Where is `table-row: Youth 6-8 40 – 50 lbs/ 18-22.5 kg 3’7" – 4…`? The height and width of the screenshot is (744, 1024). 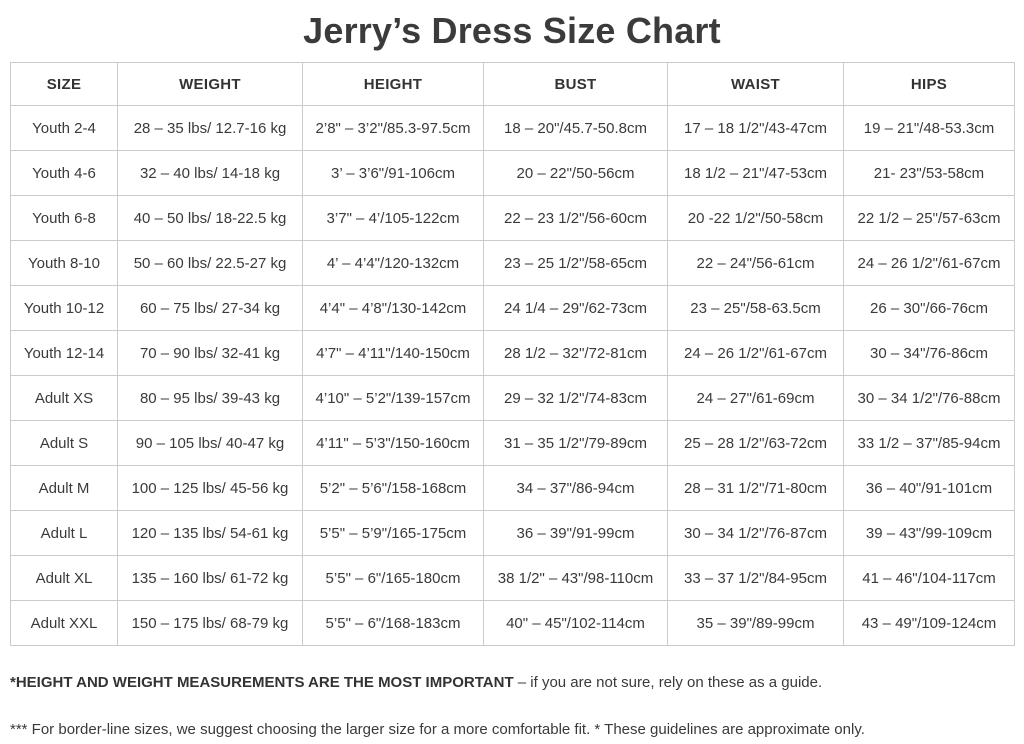 table-row: Youth 6-8 40 – 50 lbs/ 18-22.5 kg 3’7" – 4… is located at coordinates (512, 218).